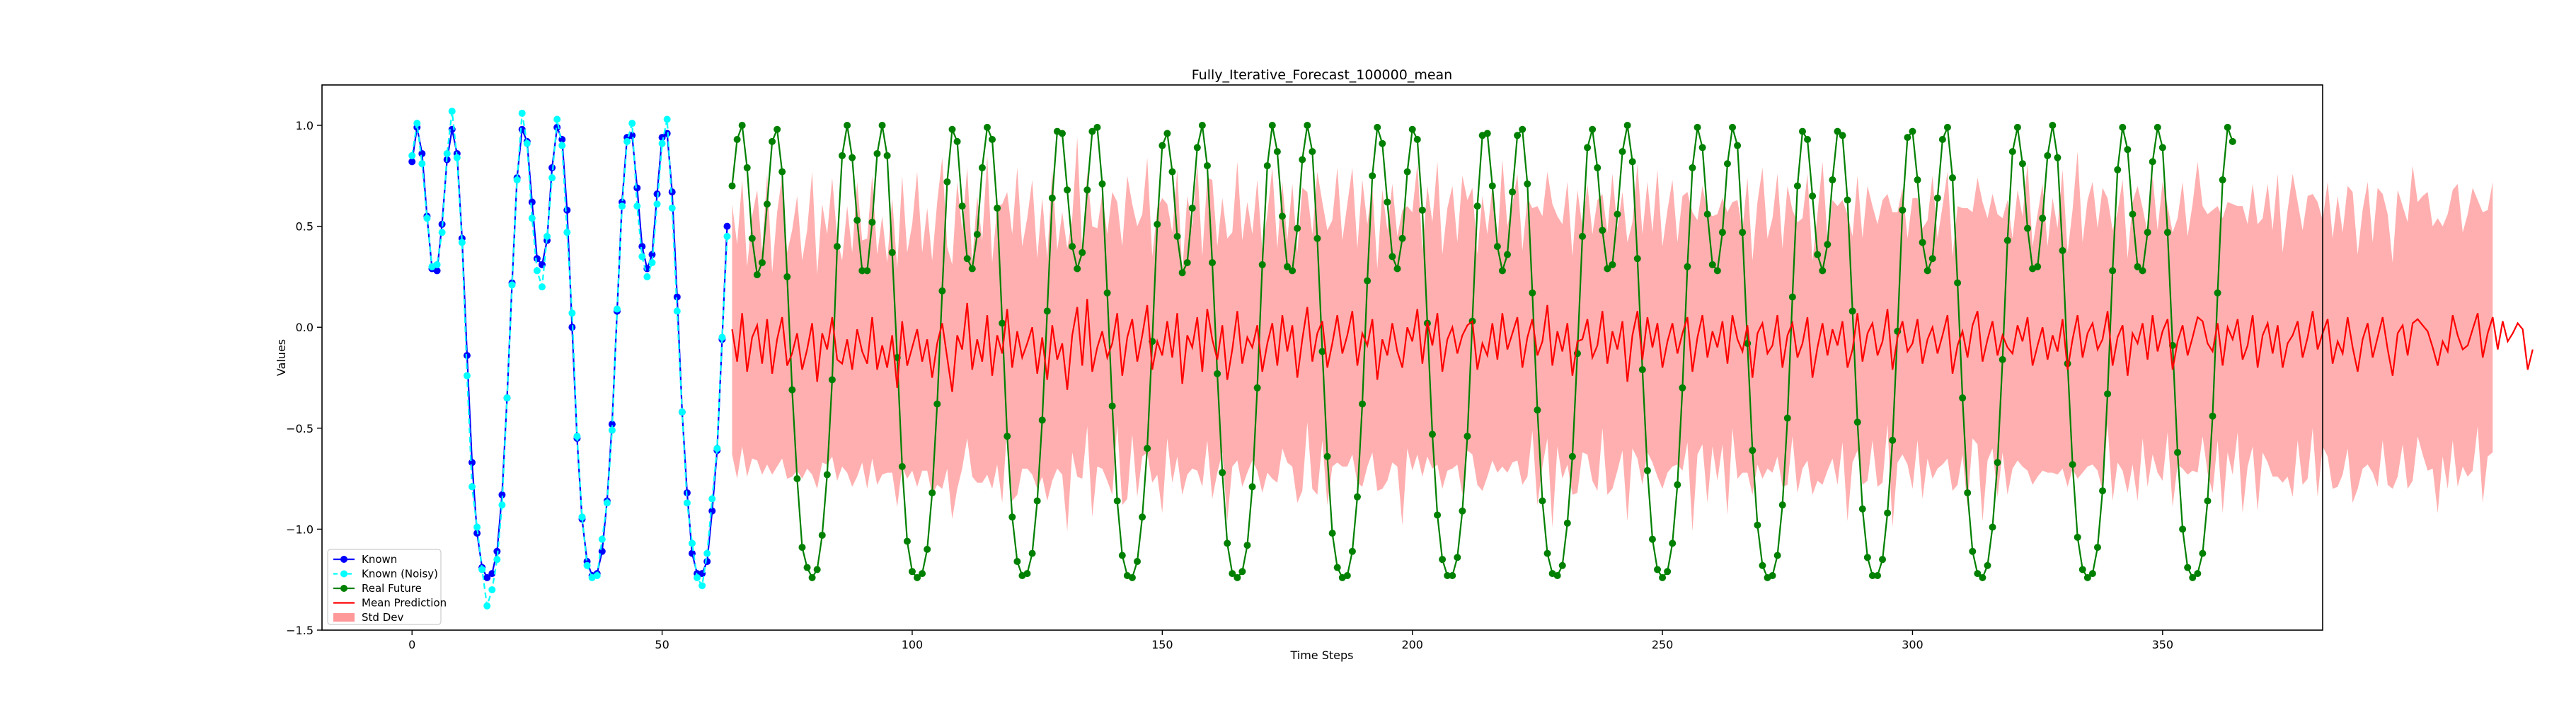 The height and width of the screenshot is (708, 2576). What do you see at coordinates (1632, 345) in the screenshot?
I see `mean-prediction-line` at bounding box center [1632, 345].